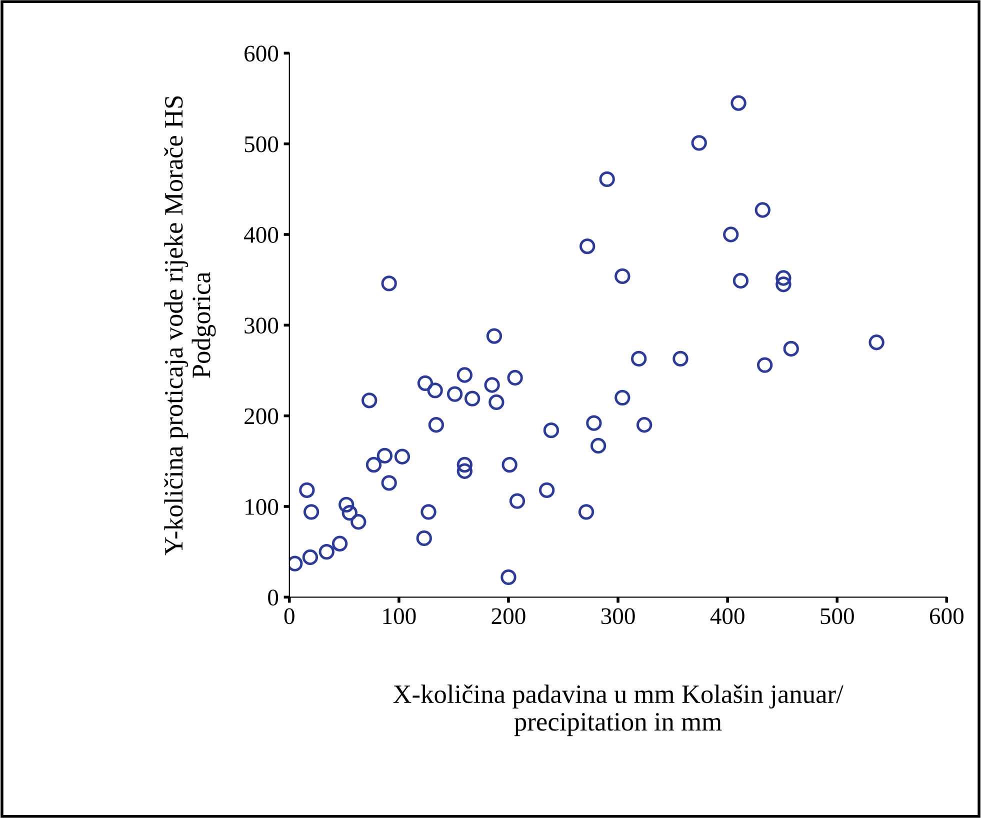  I want to click on x-tick-label: 200, so click(509, 616).